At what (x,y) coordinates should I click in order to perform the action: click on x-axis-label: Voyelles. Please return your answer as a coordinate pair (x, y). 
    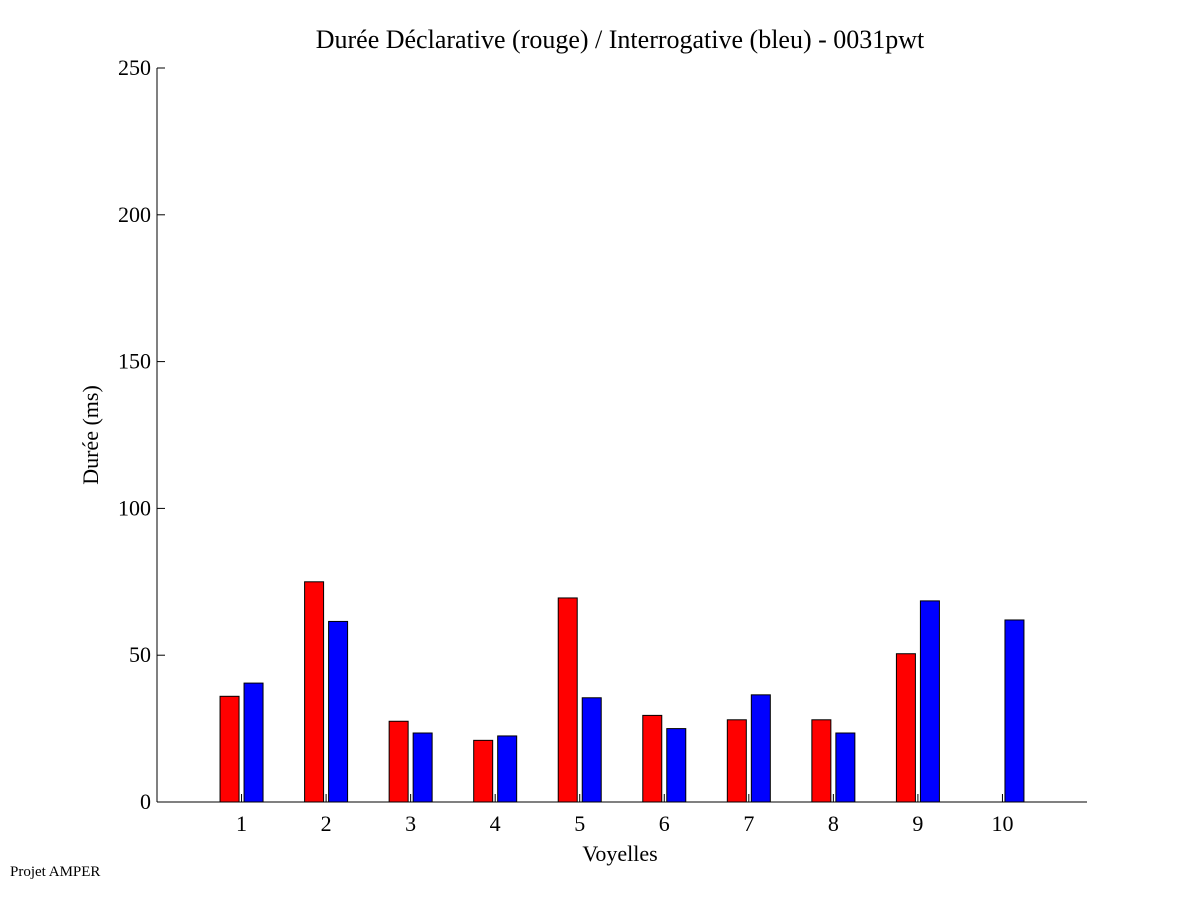
    Looking at the image, I should click on (619, 853).